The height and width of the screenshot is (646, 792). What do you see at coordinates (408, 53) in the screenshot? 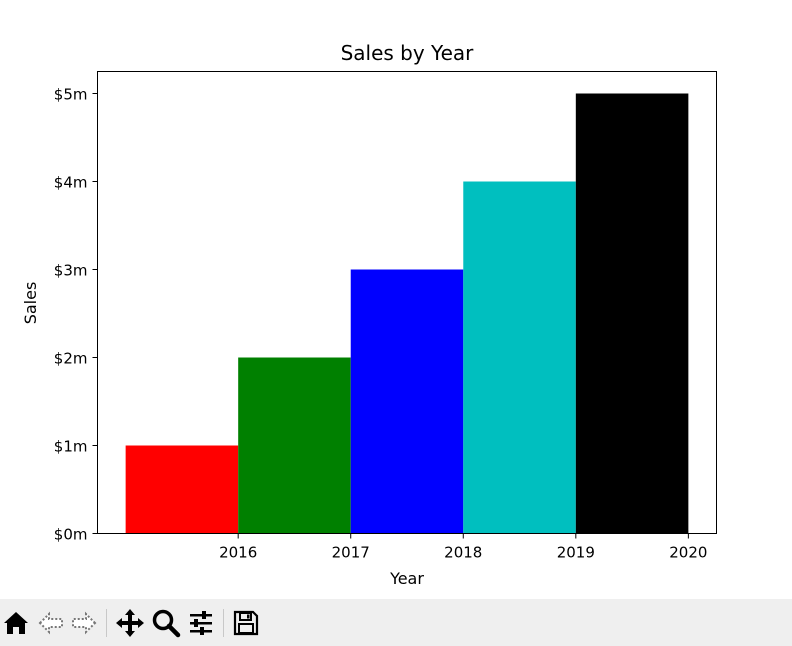
I see `chart-title: Sales by Year` at bounding box center [408, 53].